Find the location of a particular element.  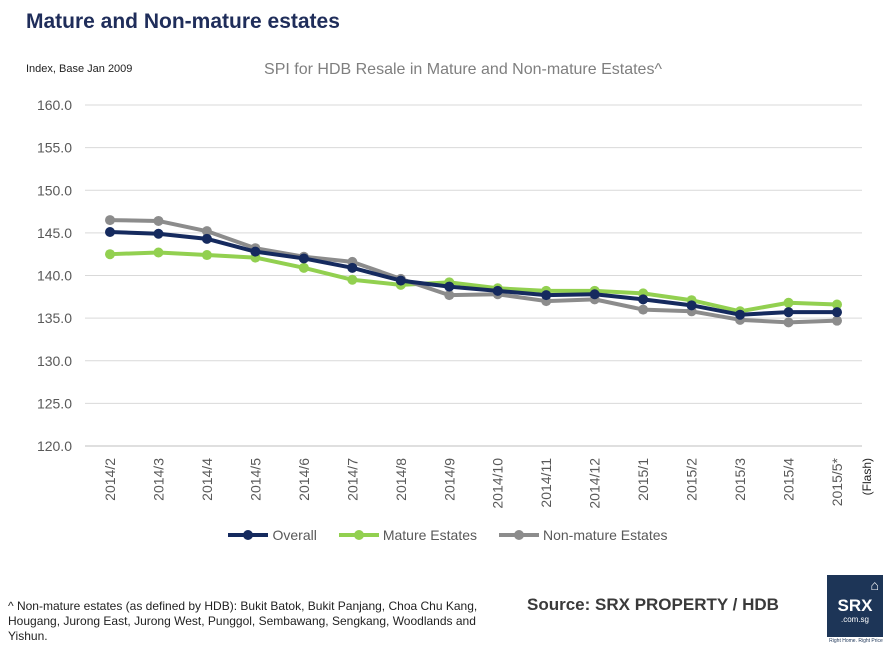

y-tick-label: 130.0 is located at coordinates (54, 361).